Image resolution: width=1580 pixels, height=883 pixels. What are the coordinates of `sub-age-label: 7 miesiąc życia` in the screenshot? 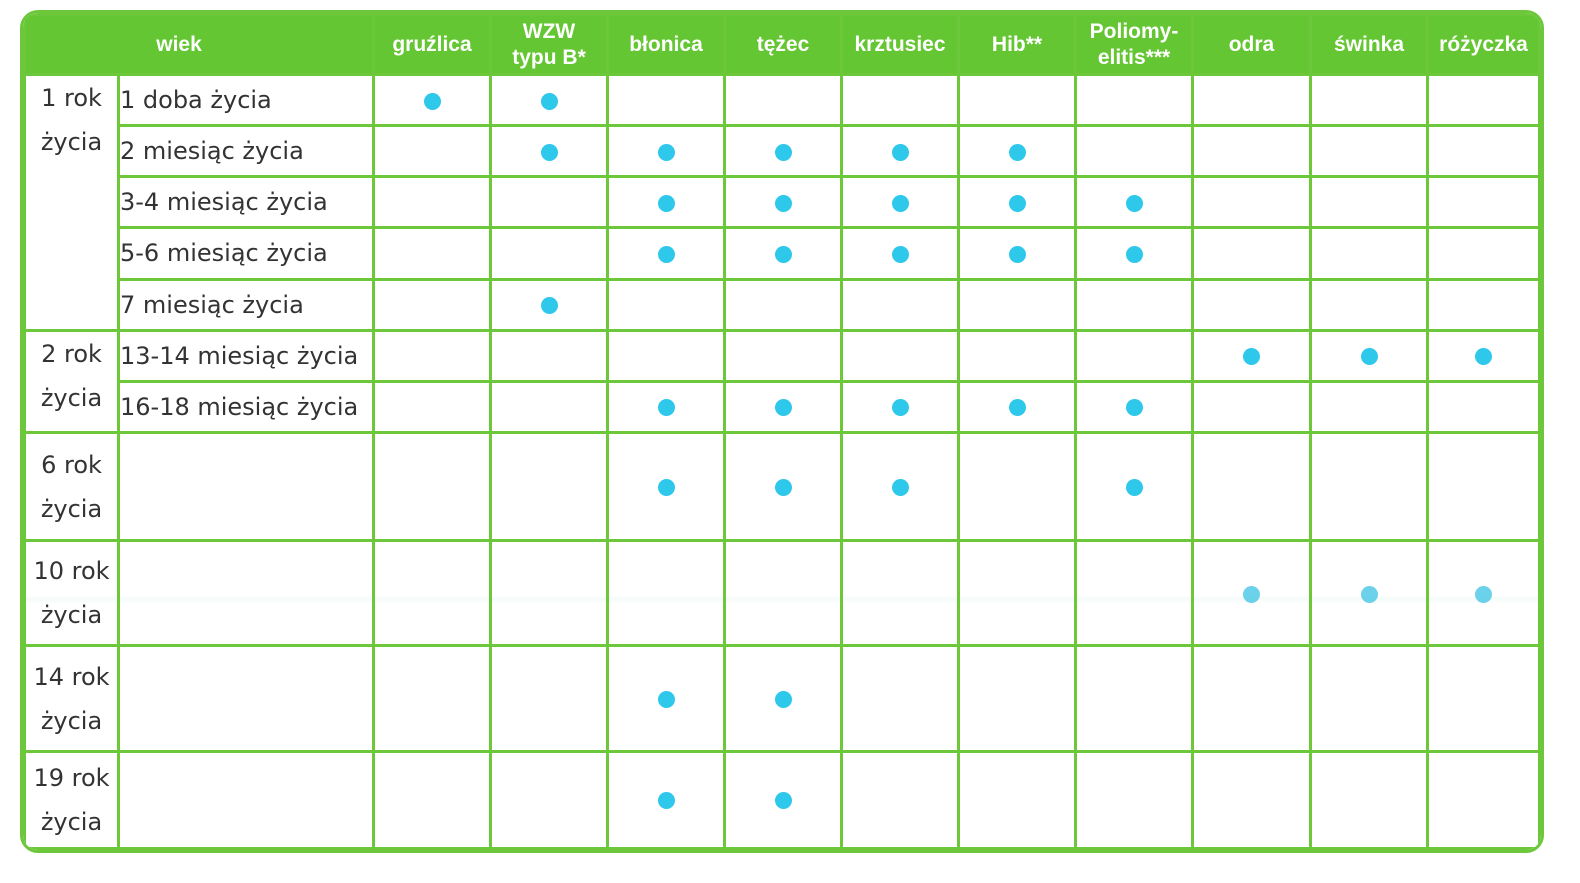 It's located at (246, 304).